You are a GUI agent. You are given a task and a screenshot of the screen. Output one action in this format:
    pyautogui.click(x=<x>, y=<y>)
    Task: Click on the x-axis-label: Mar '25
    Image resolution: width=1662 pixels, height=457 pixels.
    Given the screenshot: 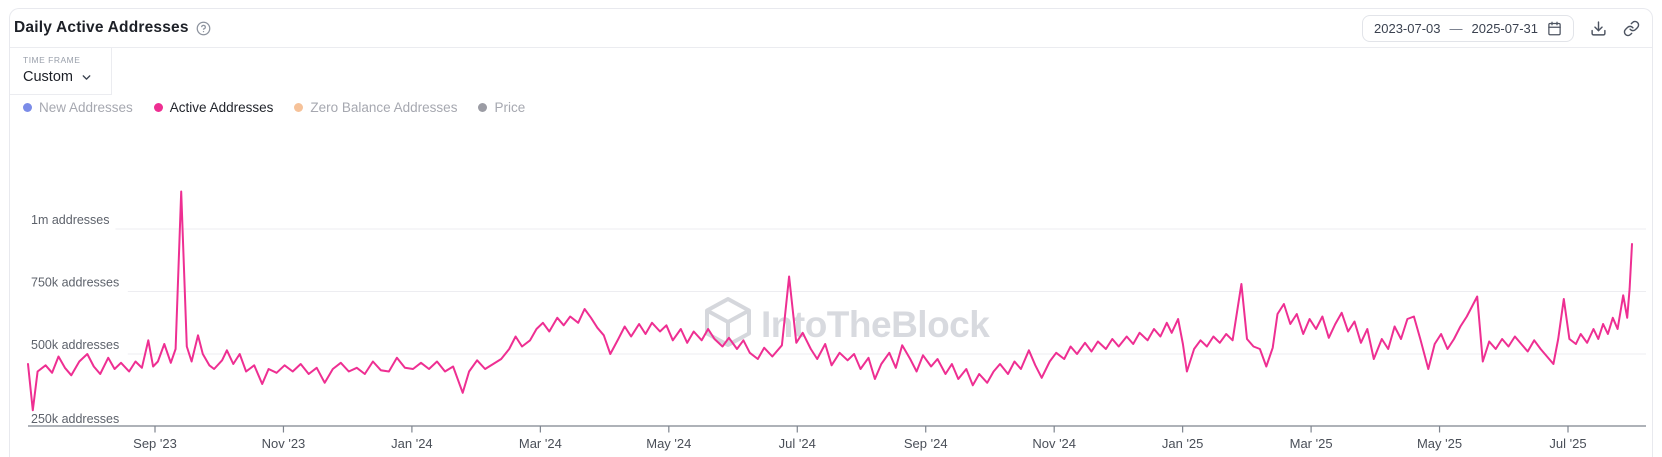 What is the action you would take?
    pyautogui.click(x=1311, y=443)
    